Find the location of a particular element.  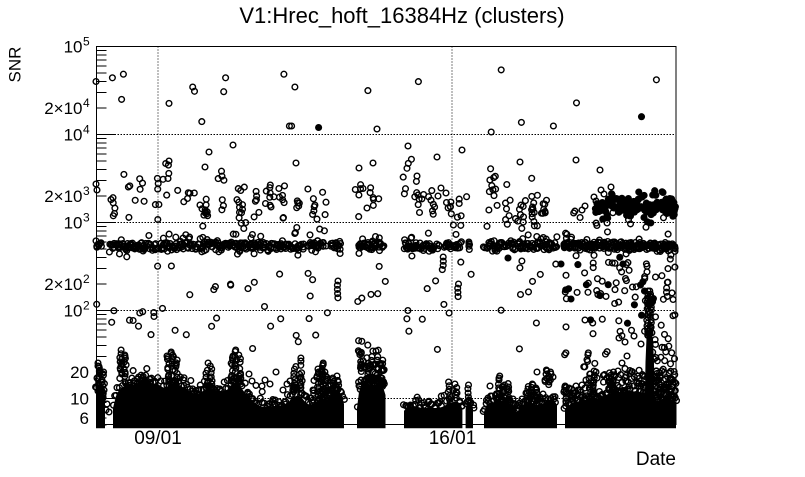

svg-text: 5 is located at coordinates (86, 42).